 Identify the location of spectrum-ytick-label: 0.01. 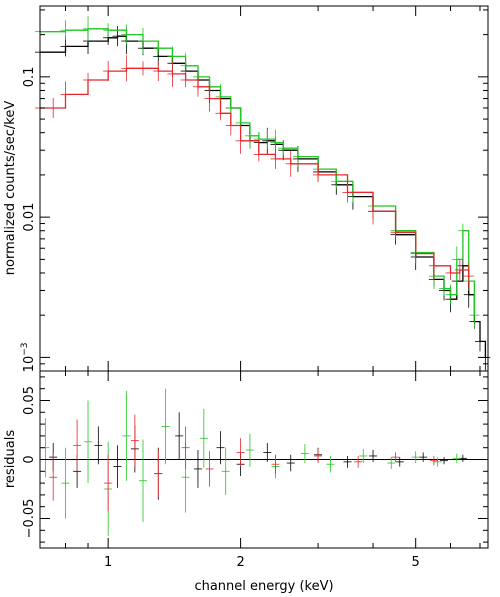
(29, 217).